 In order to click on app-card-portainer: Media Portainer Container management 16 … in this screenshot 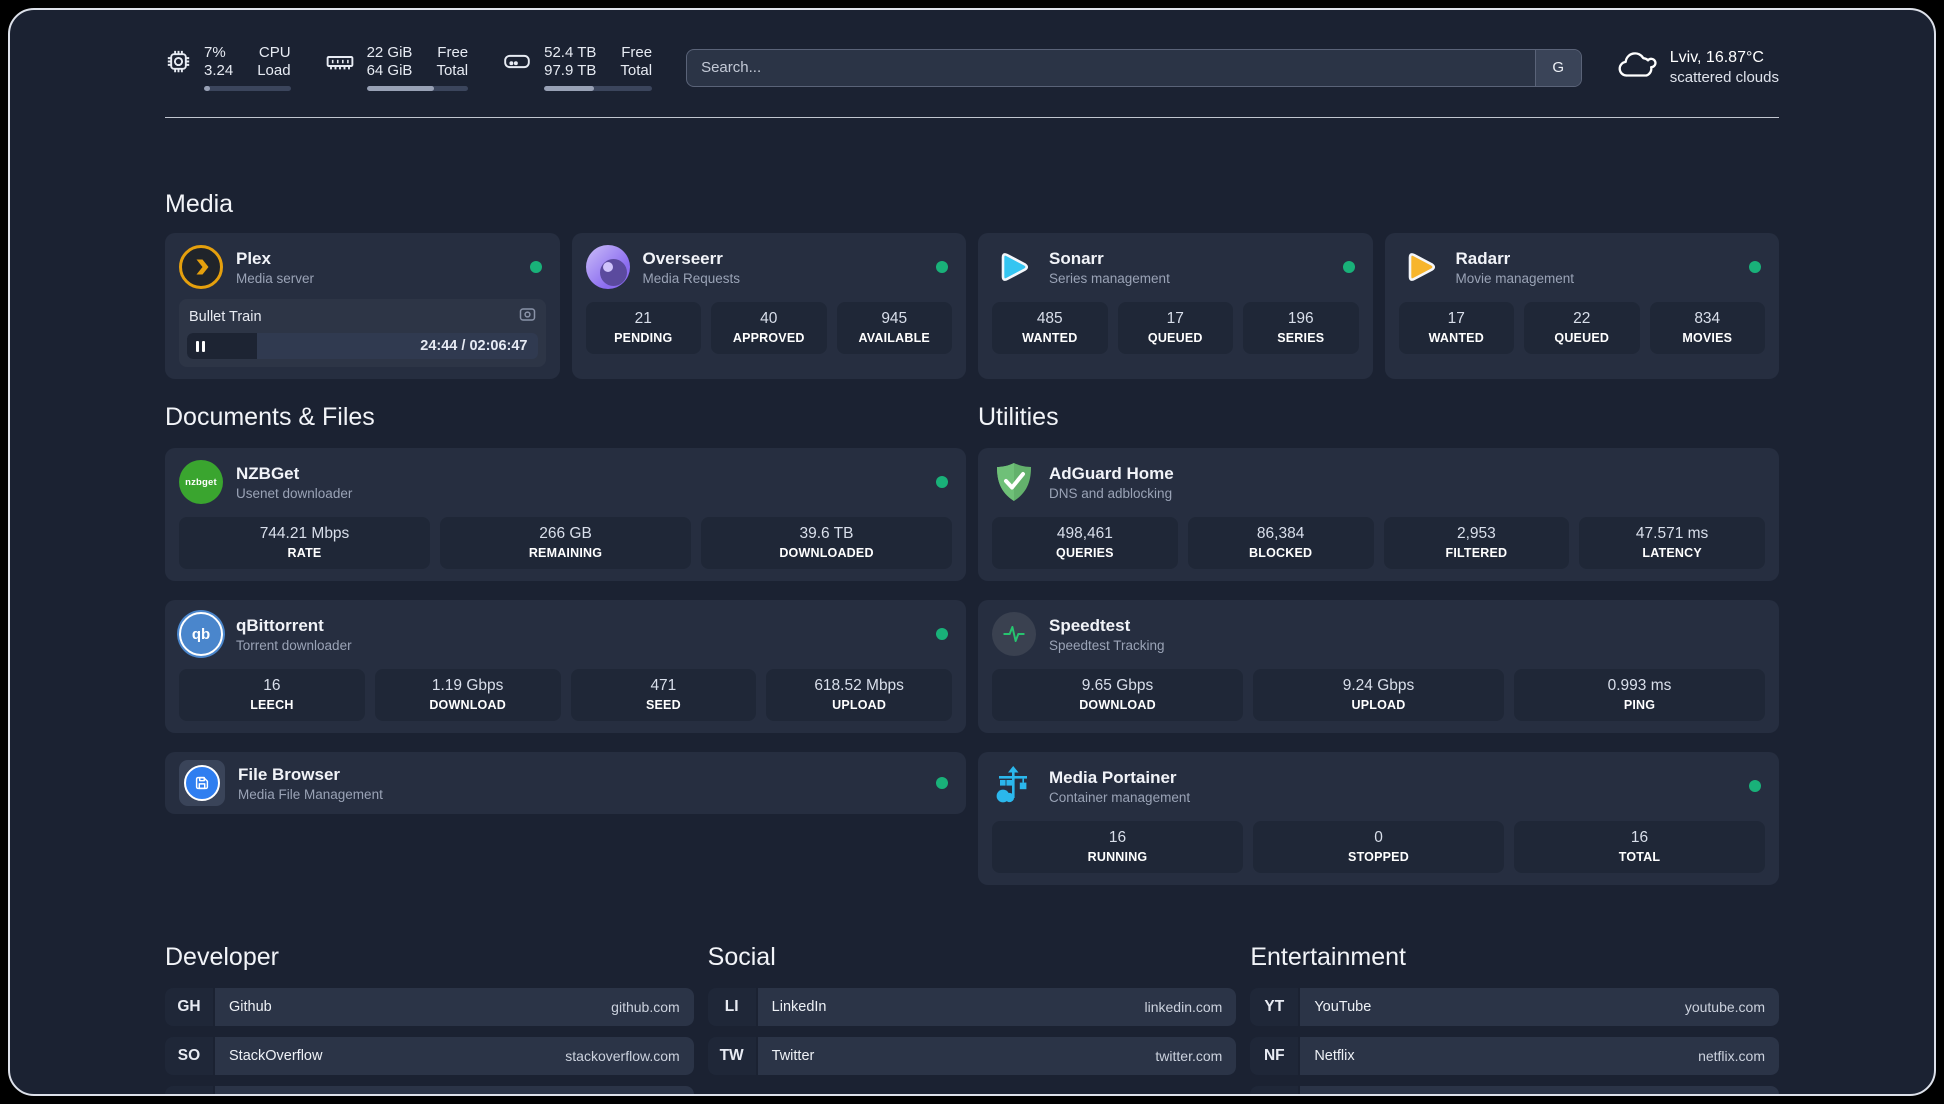, I will do `click(1378, 818)`.